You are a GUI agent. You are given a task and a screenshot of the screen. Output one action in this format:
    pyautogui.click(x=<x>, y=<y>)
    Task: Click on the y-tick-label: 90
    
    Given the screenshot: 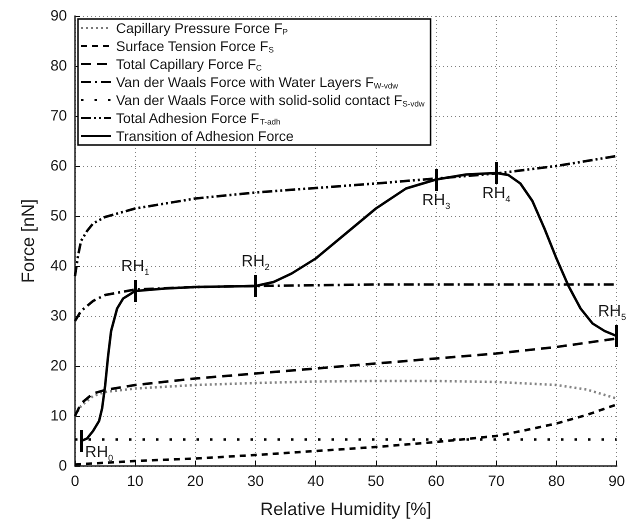 What is the action you would take?
    pyautogui.click(x=58, y=16)
    